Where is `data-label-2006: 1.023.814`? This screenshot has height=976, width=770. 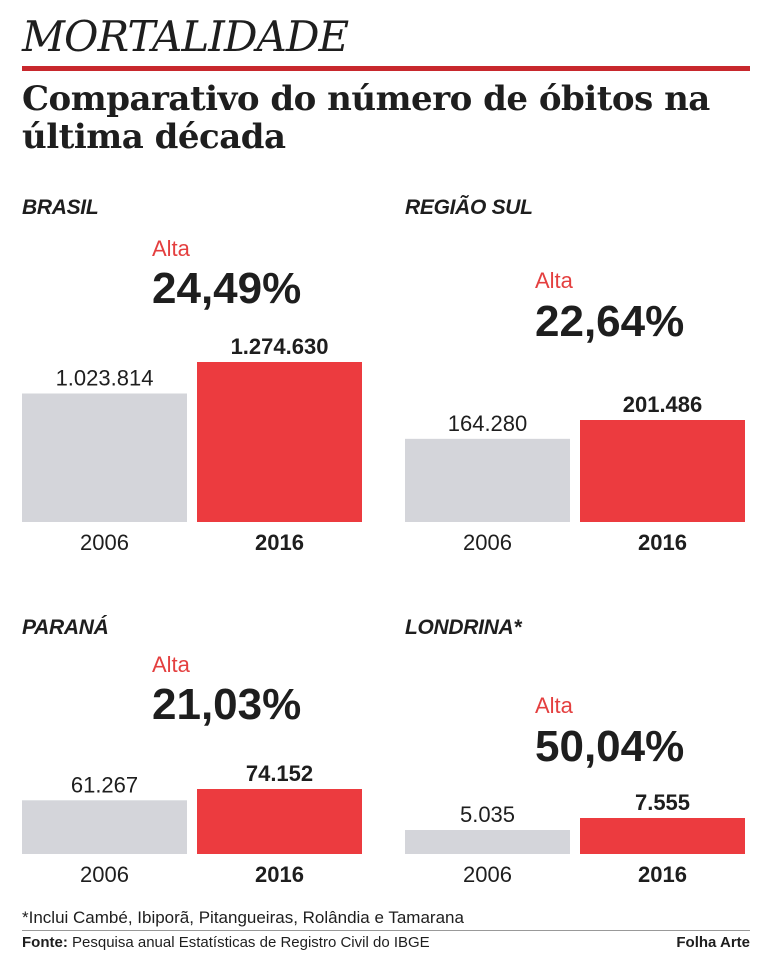
data-label-2006: 1.023.814 is located at coordinates (105, 377).